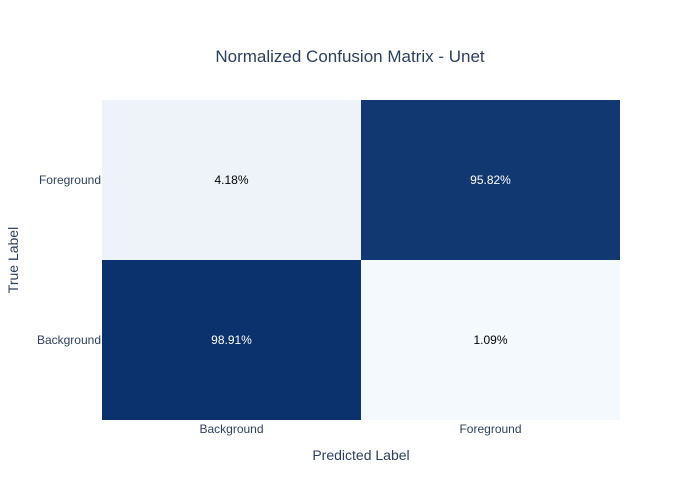 The width and height of the screenshot is (700, 500). Describe the element at coordinates (13, 260) in the screenshot. I see `y-axis-title: True Label` at that location.